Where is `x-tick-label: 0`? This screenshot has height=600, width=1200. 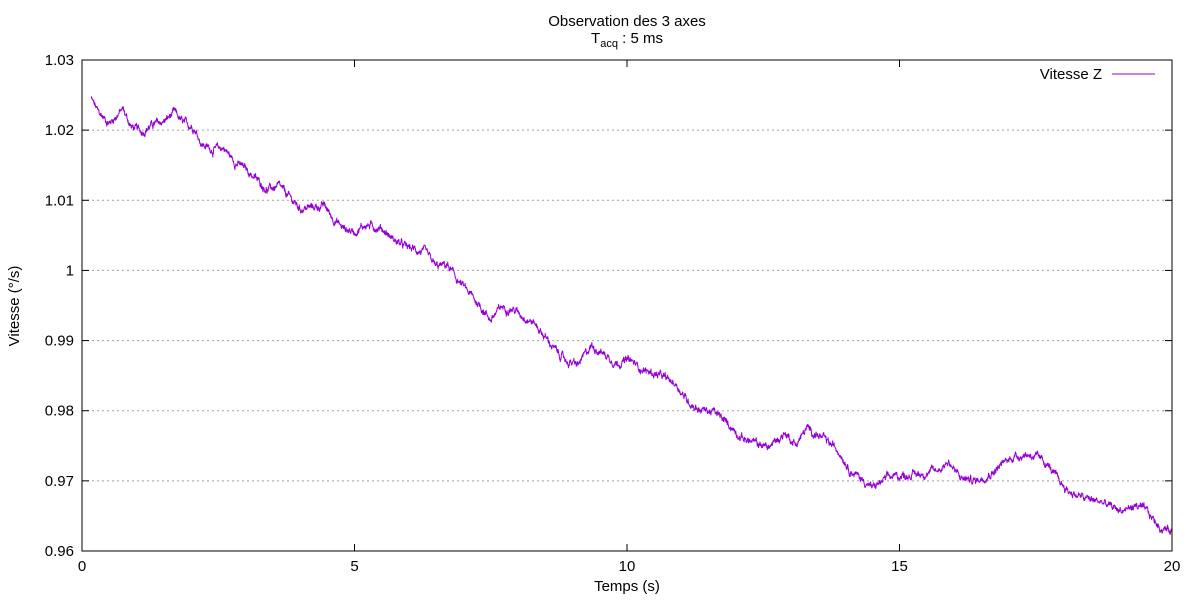 x-tick-label: 0 is located at coordinates (82, 566).